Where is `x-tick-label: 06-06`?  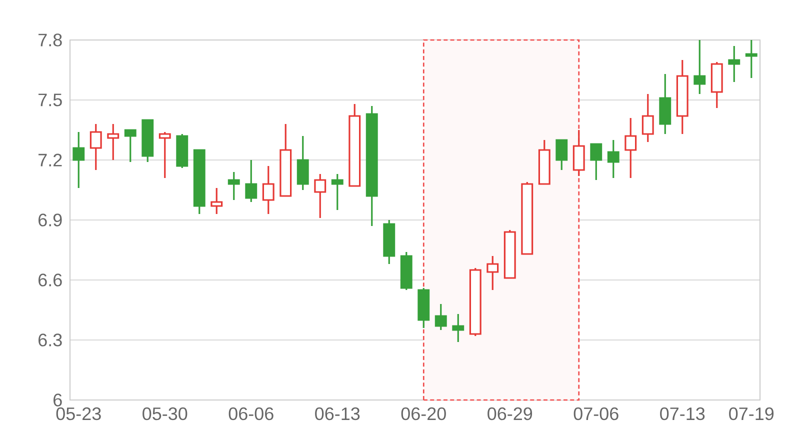
x-tick-label: 06-06 is located at coordinates (251, 413).